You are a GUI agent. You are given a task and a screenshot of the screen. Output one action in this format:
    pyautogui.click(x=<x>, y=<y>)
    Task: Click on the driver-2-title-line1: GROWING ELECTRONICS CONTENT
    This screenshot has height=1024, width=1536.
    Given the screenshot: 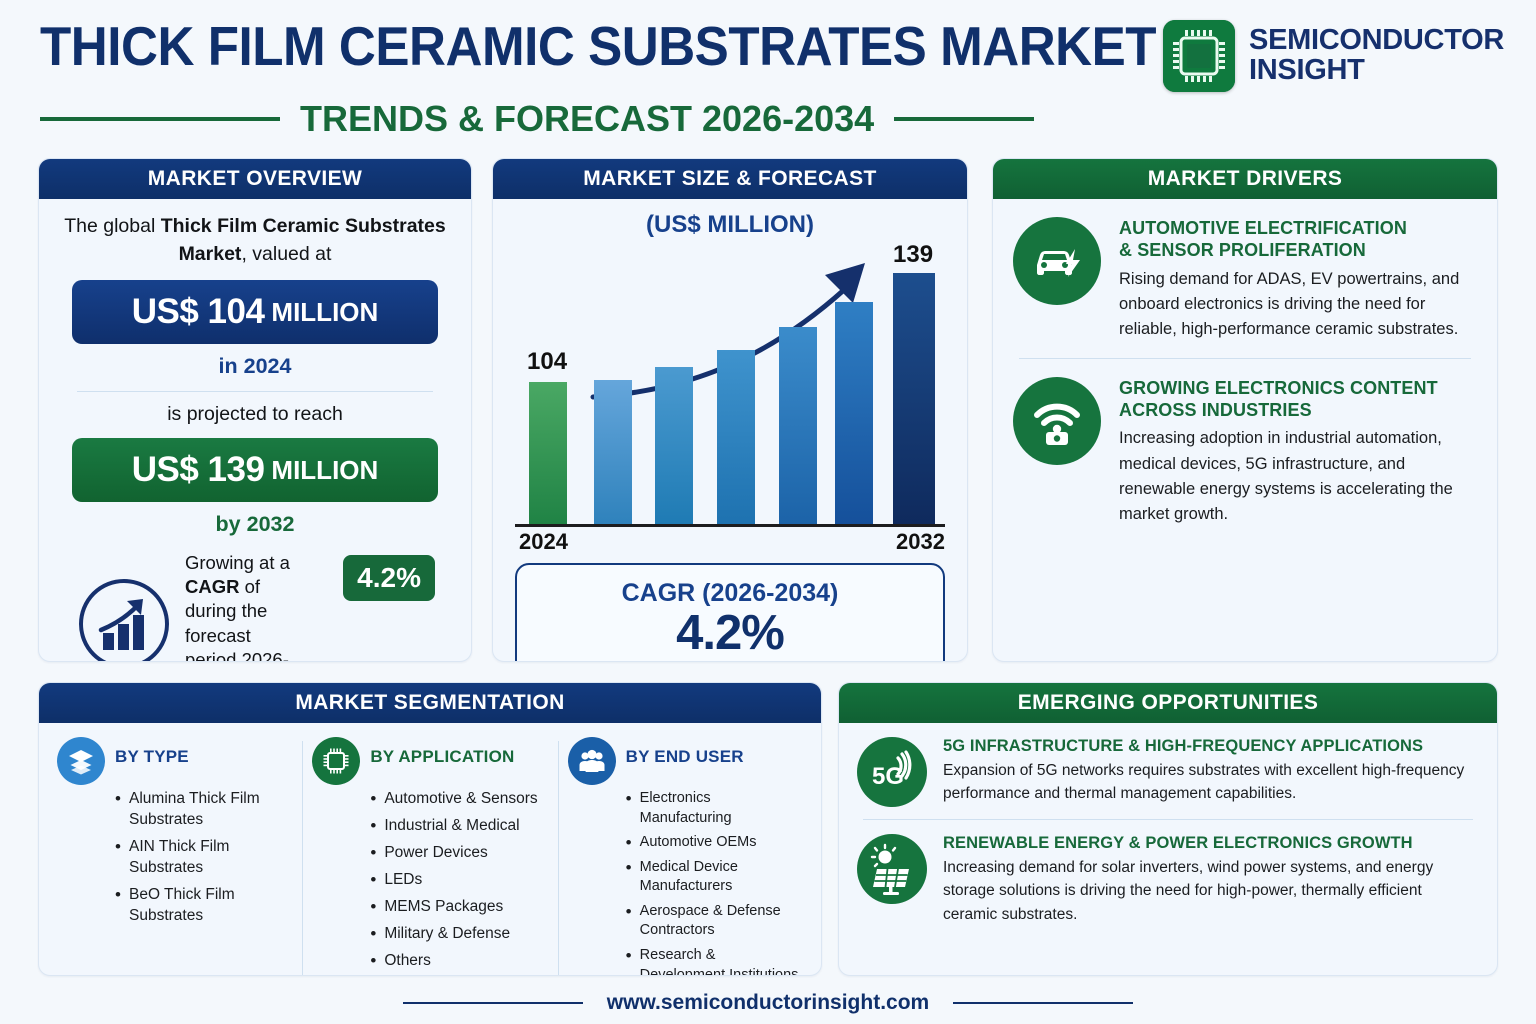 What is the action you would take?
    pyautogui.click(x=1278, y=387)
    